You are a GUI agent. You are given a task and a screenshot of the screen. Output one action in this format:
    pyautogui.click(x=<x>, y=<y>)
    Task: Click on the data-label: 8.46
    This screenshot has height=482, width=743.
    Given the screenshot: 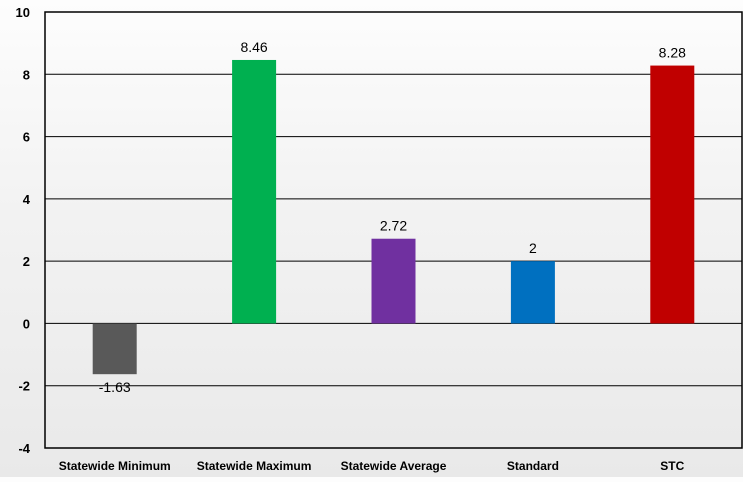 What is the action you would take?
    pyautogui.click(x=253, y=47)
    